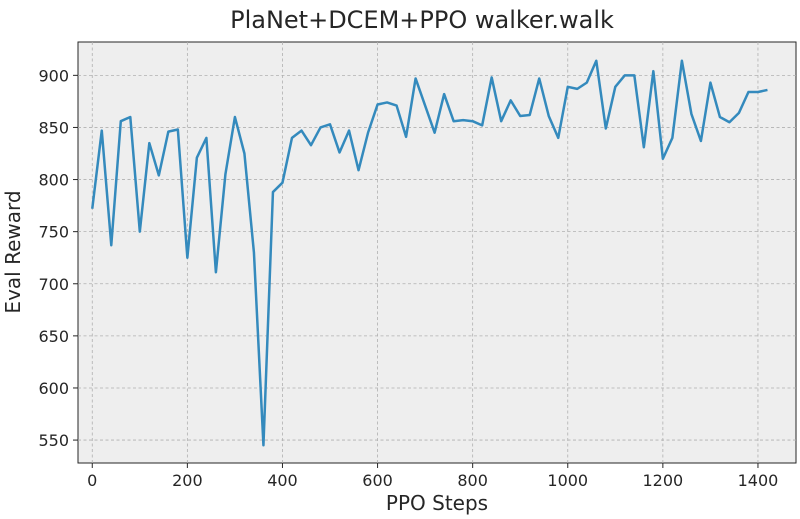  I want to click on x-tick-label: 800, so click(472, 480).